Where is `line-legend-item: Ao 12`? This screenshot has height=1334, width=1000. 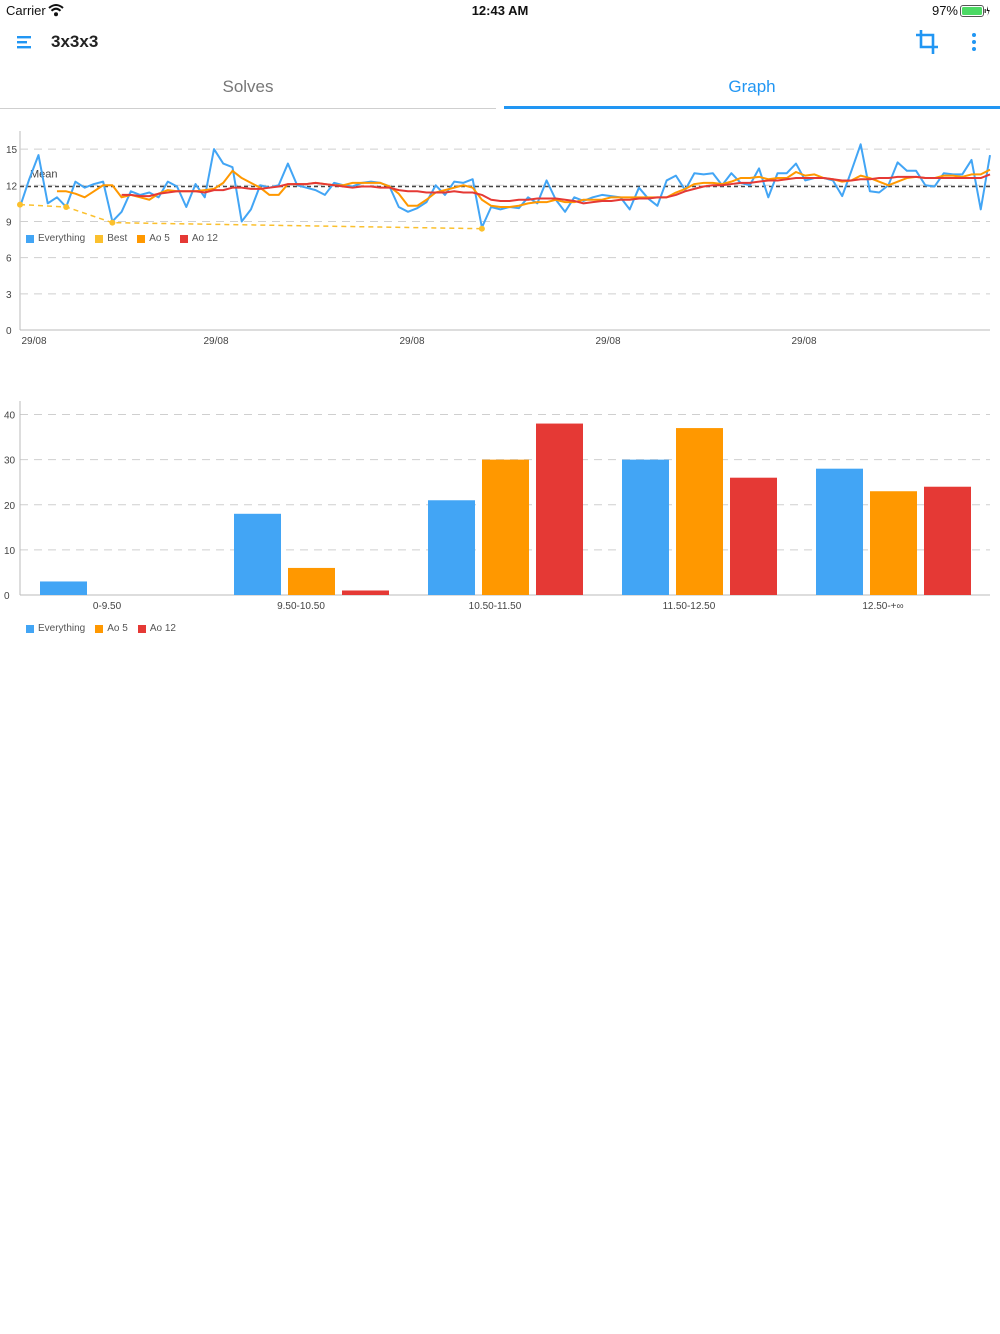
line-legend-item: Ao 12 is located at coordinates (198, 238).